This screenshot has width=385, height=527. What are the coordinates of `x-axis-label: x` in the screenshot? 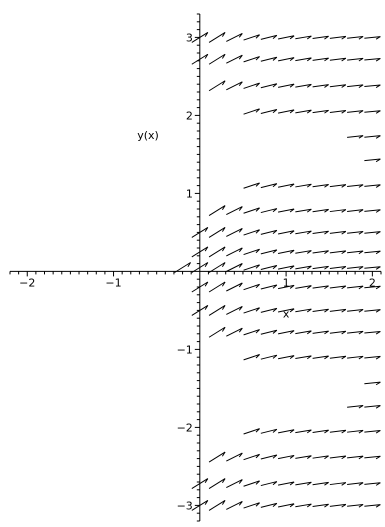 It's located at (286, 313).